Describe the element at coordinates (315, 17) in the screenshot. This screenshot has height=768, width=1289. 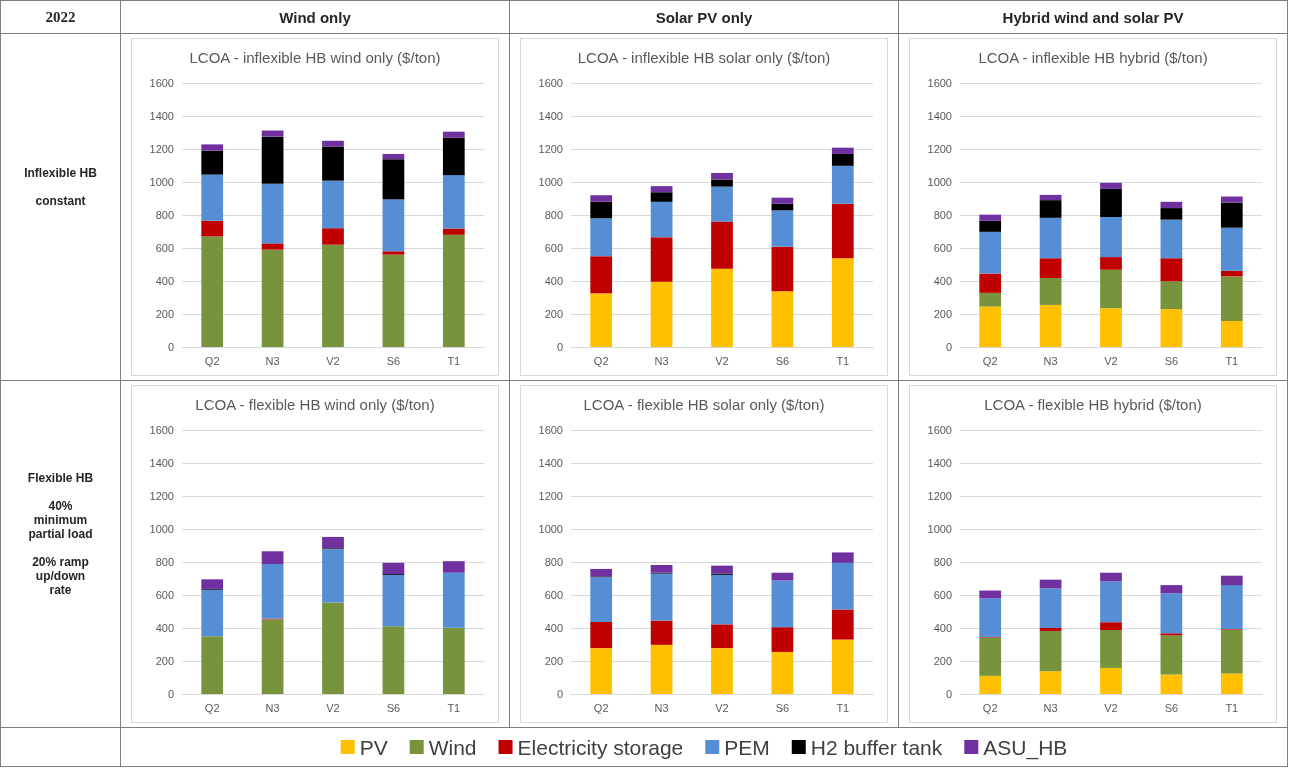
I see `text: Wind only` at that location.